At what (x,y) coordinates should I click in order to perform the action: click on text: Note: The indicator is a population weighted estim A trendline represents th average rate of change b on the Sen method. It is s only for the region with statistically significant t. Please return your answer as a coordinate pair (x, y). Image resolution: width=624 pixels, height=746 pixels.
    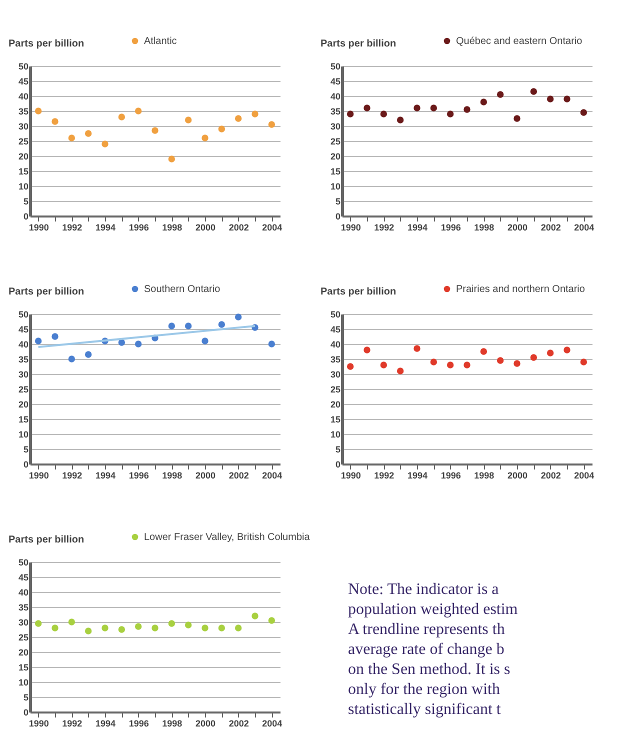
    Looking at the image, I should click on (433, 650).